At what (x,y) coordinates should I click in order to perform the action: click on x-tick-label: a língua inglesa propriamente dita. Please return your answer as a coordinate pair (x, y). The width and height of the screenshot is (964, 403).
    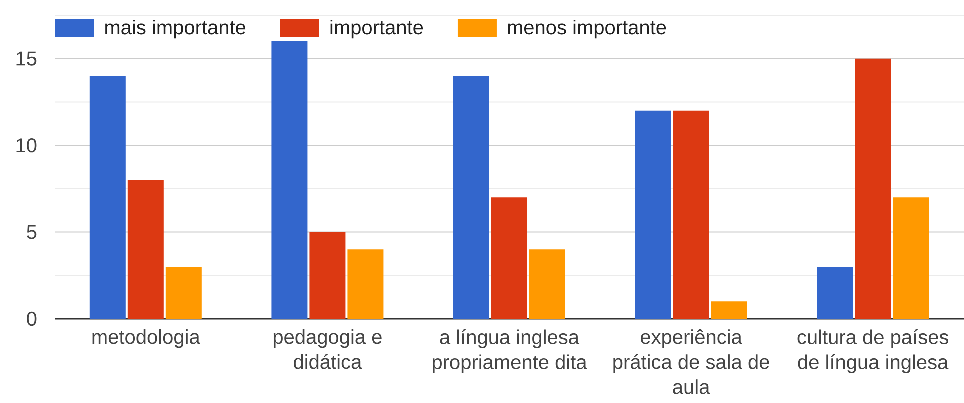
    Looking at the image, I should click on (510, 352).